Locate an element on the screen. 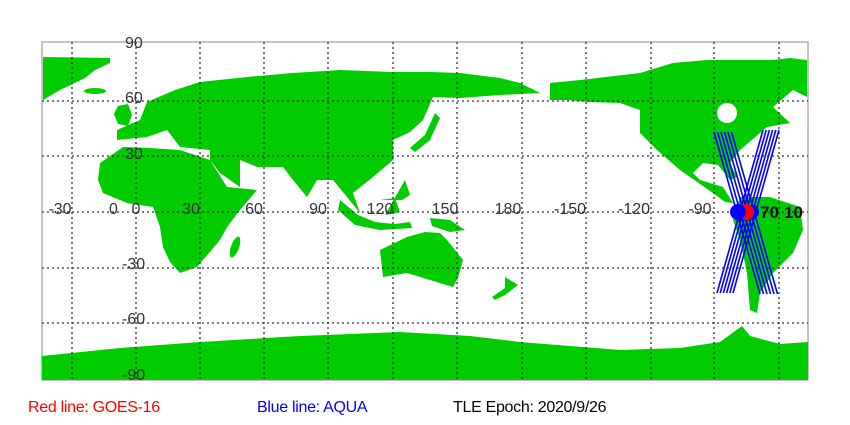  africa is located at coordinates (177, 210).